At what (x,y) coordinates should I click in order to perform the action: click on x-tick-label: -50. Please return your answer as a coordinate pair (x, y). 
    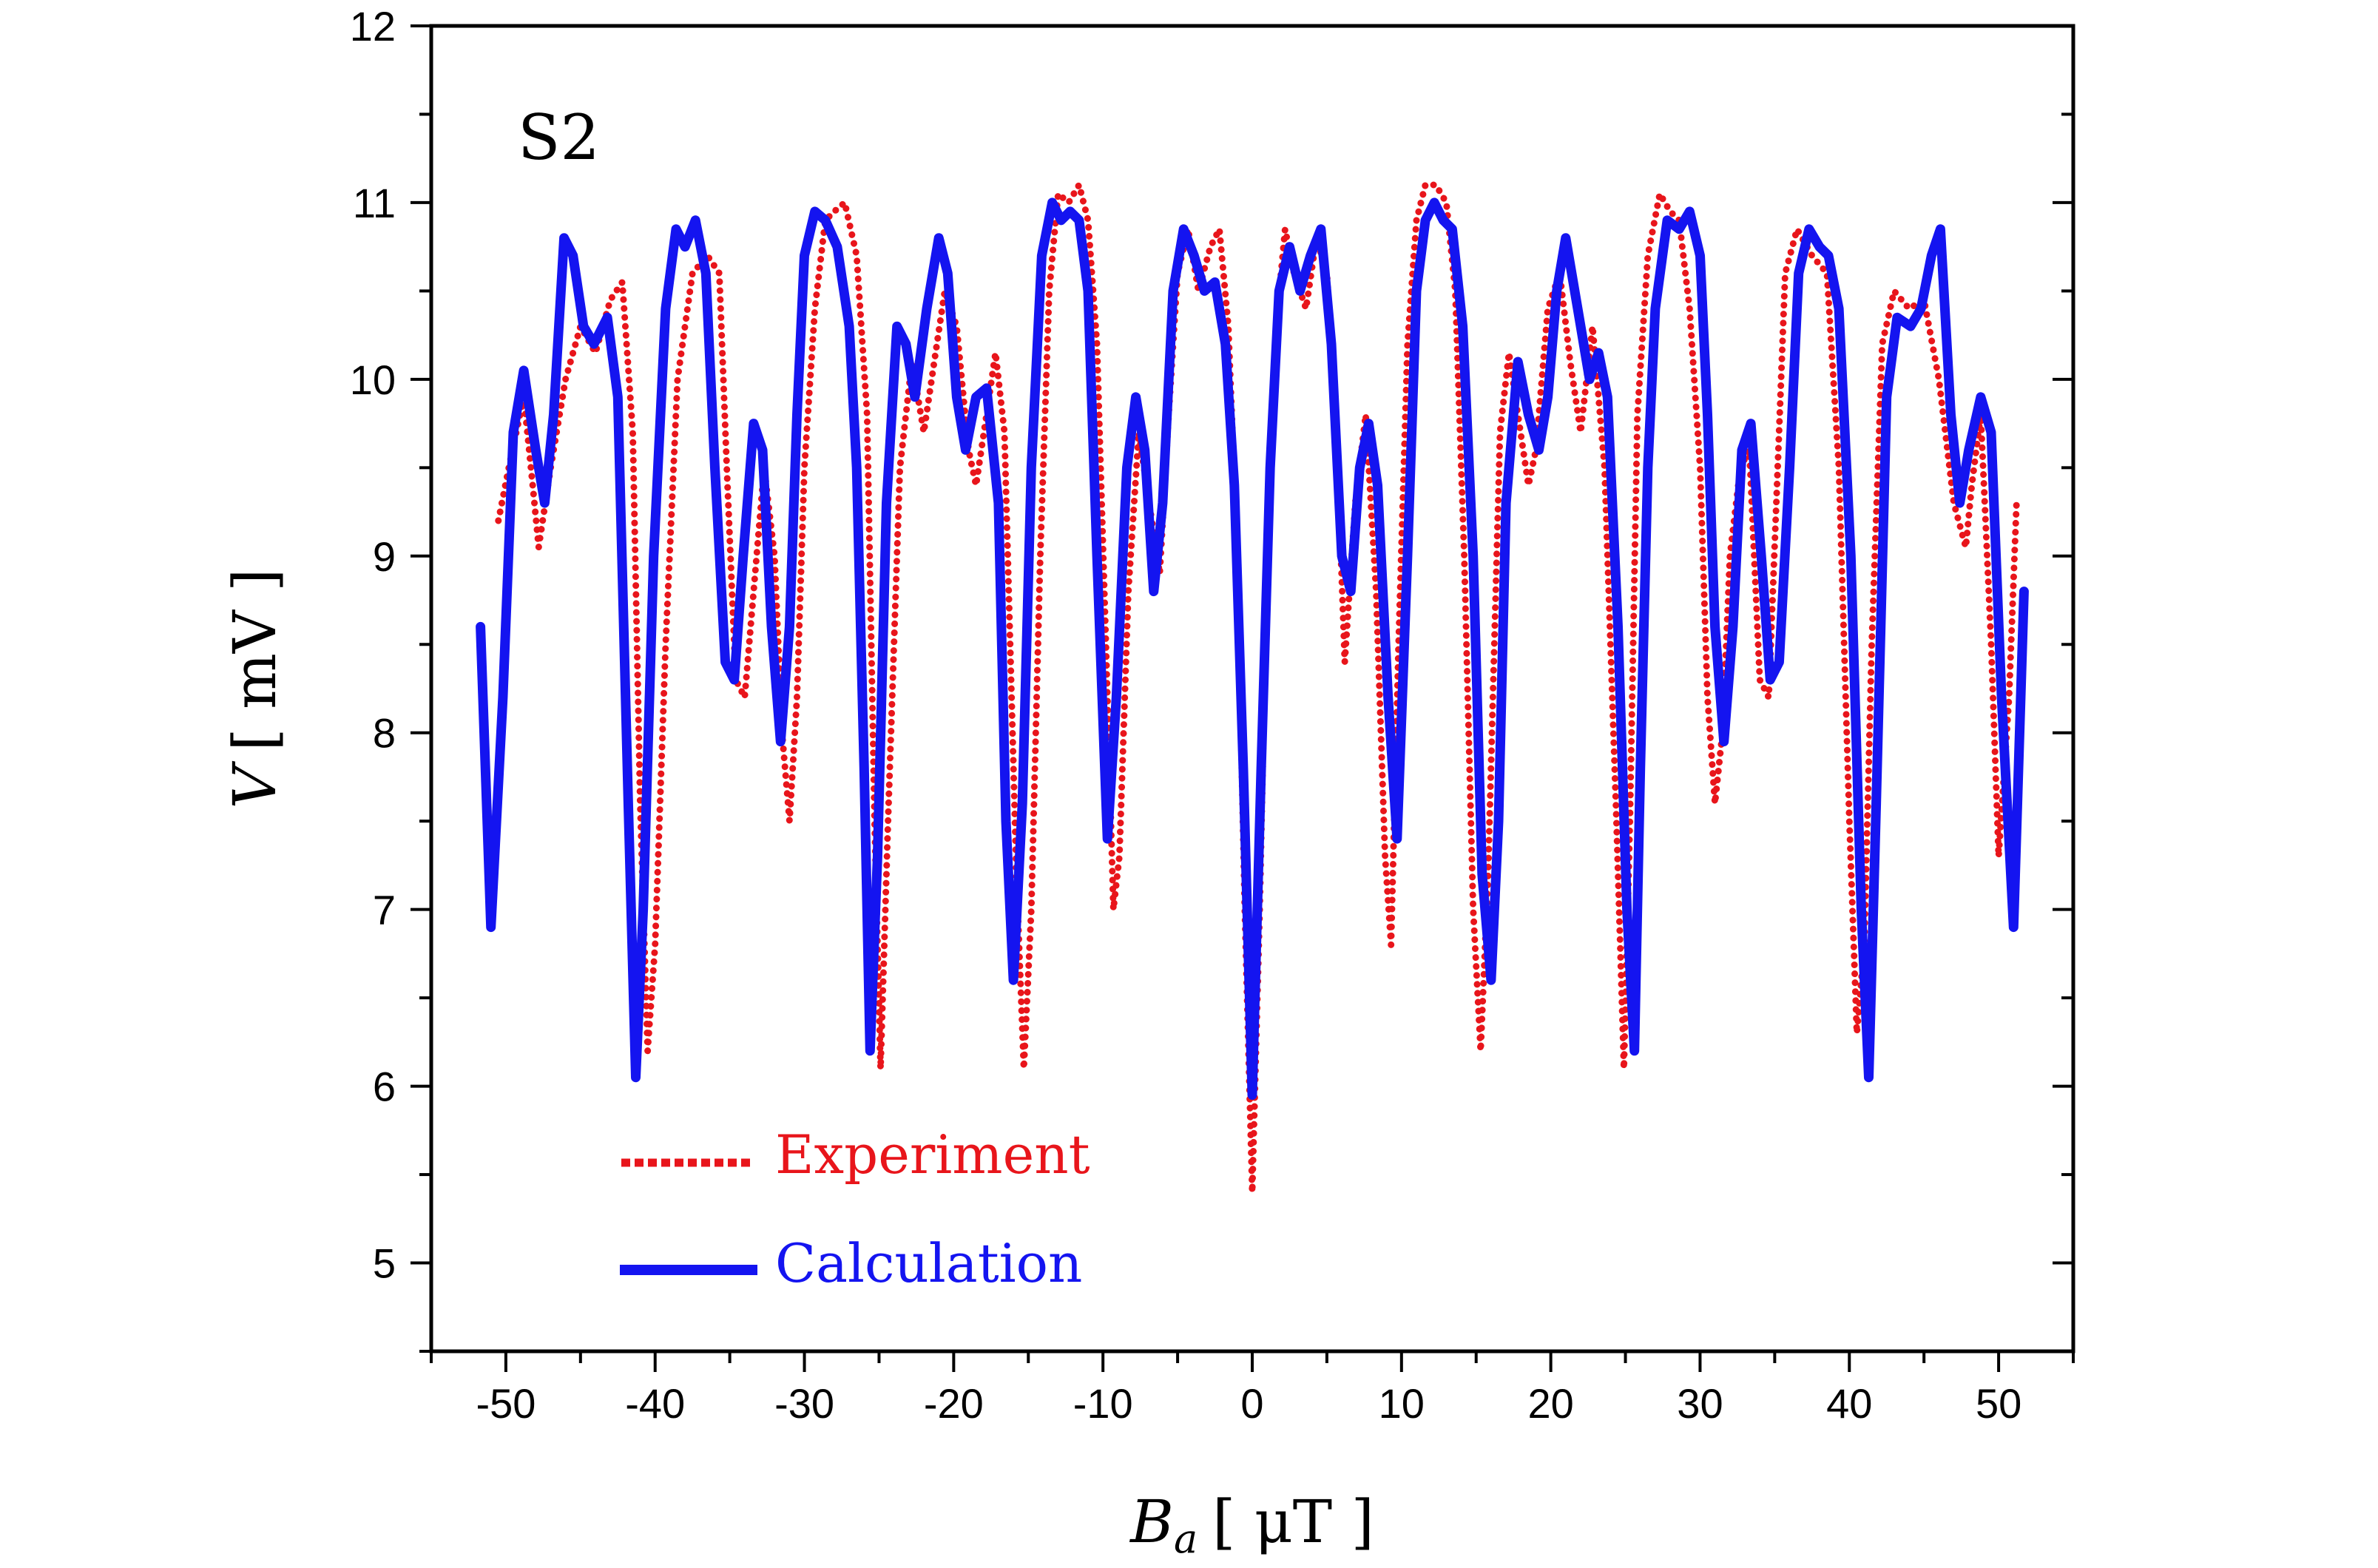
    Looking at the image, I should click on (506, 1403).